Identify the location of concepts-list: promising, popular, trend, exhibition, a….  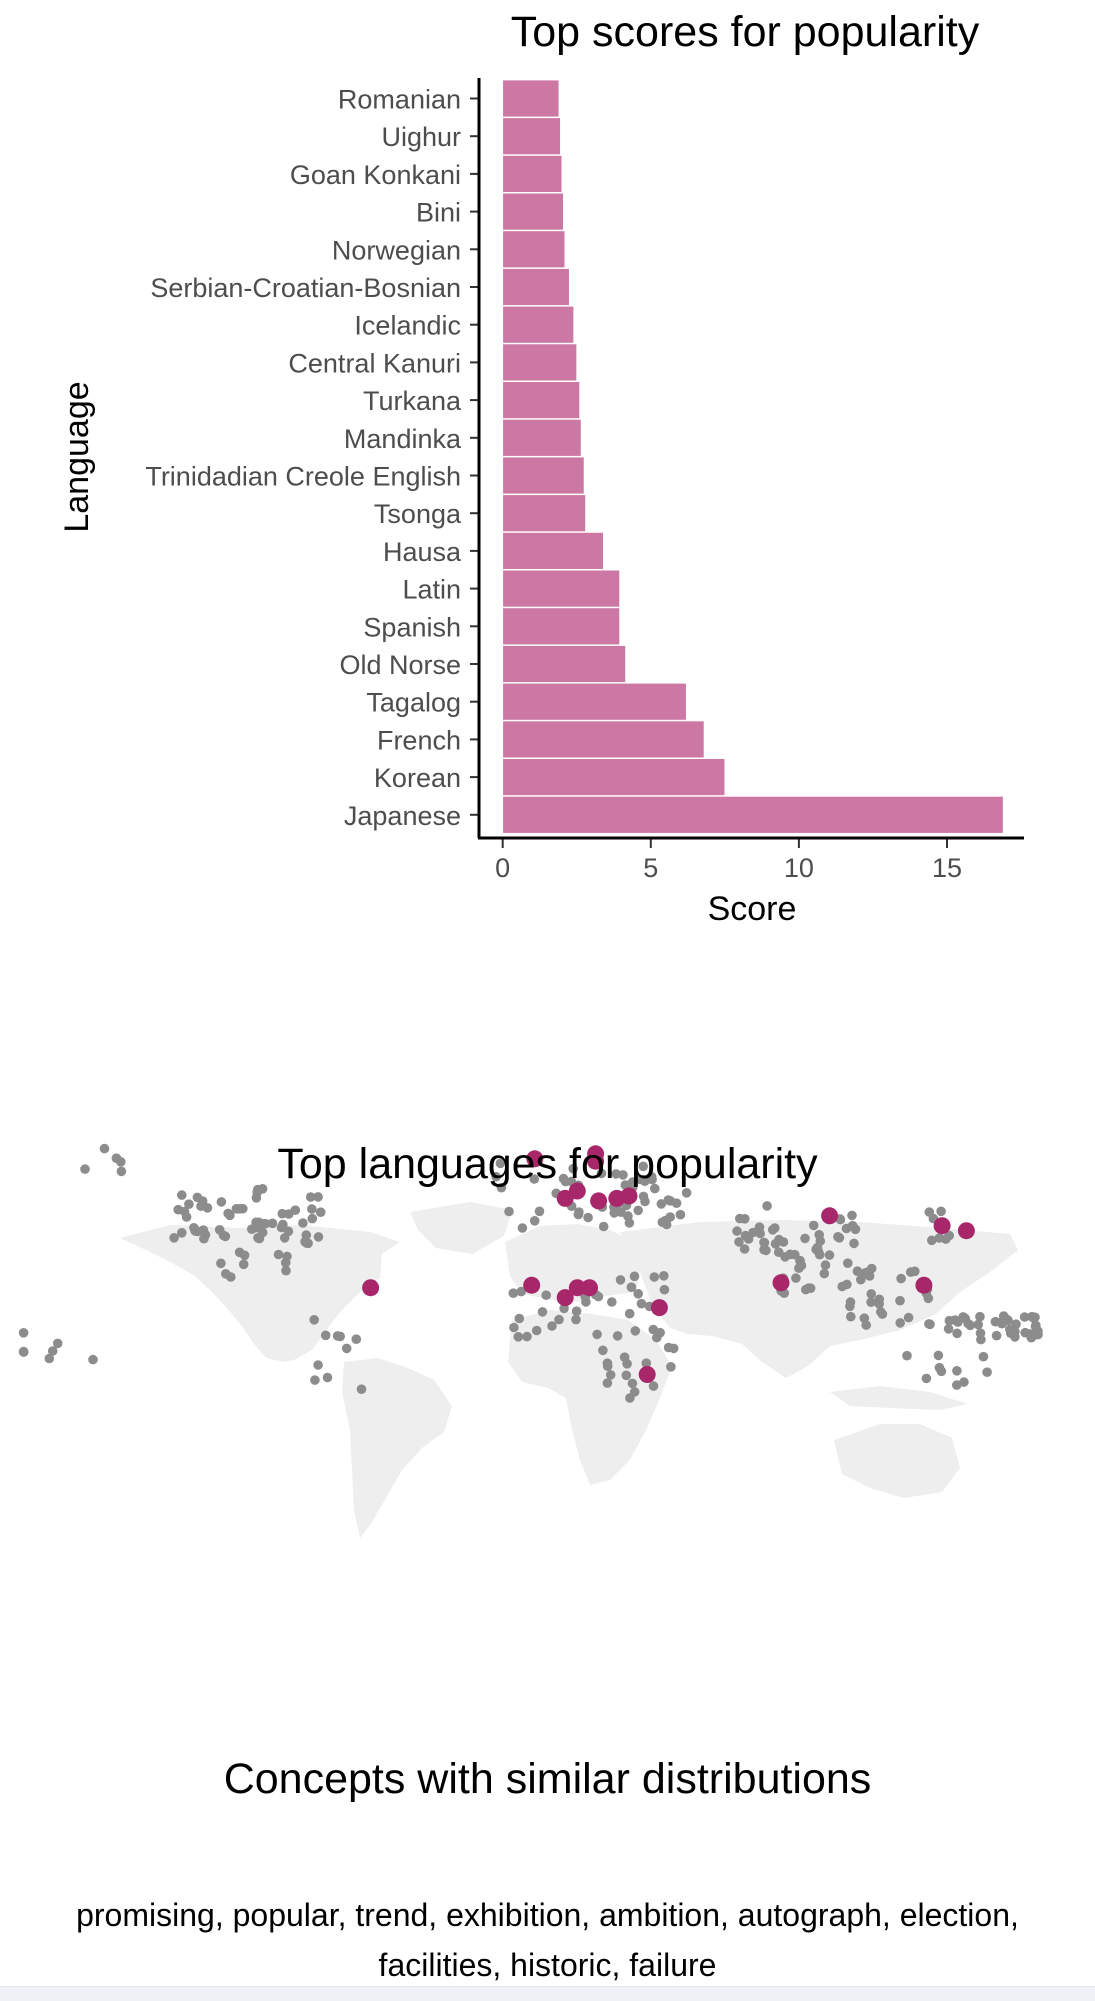
(547, 1940).